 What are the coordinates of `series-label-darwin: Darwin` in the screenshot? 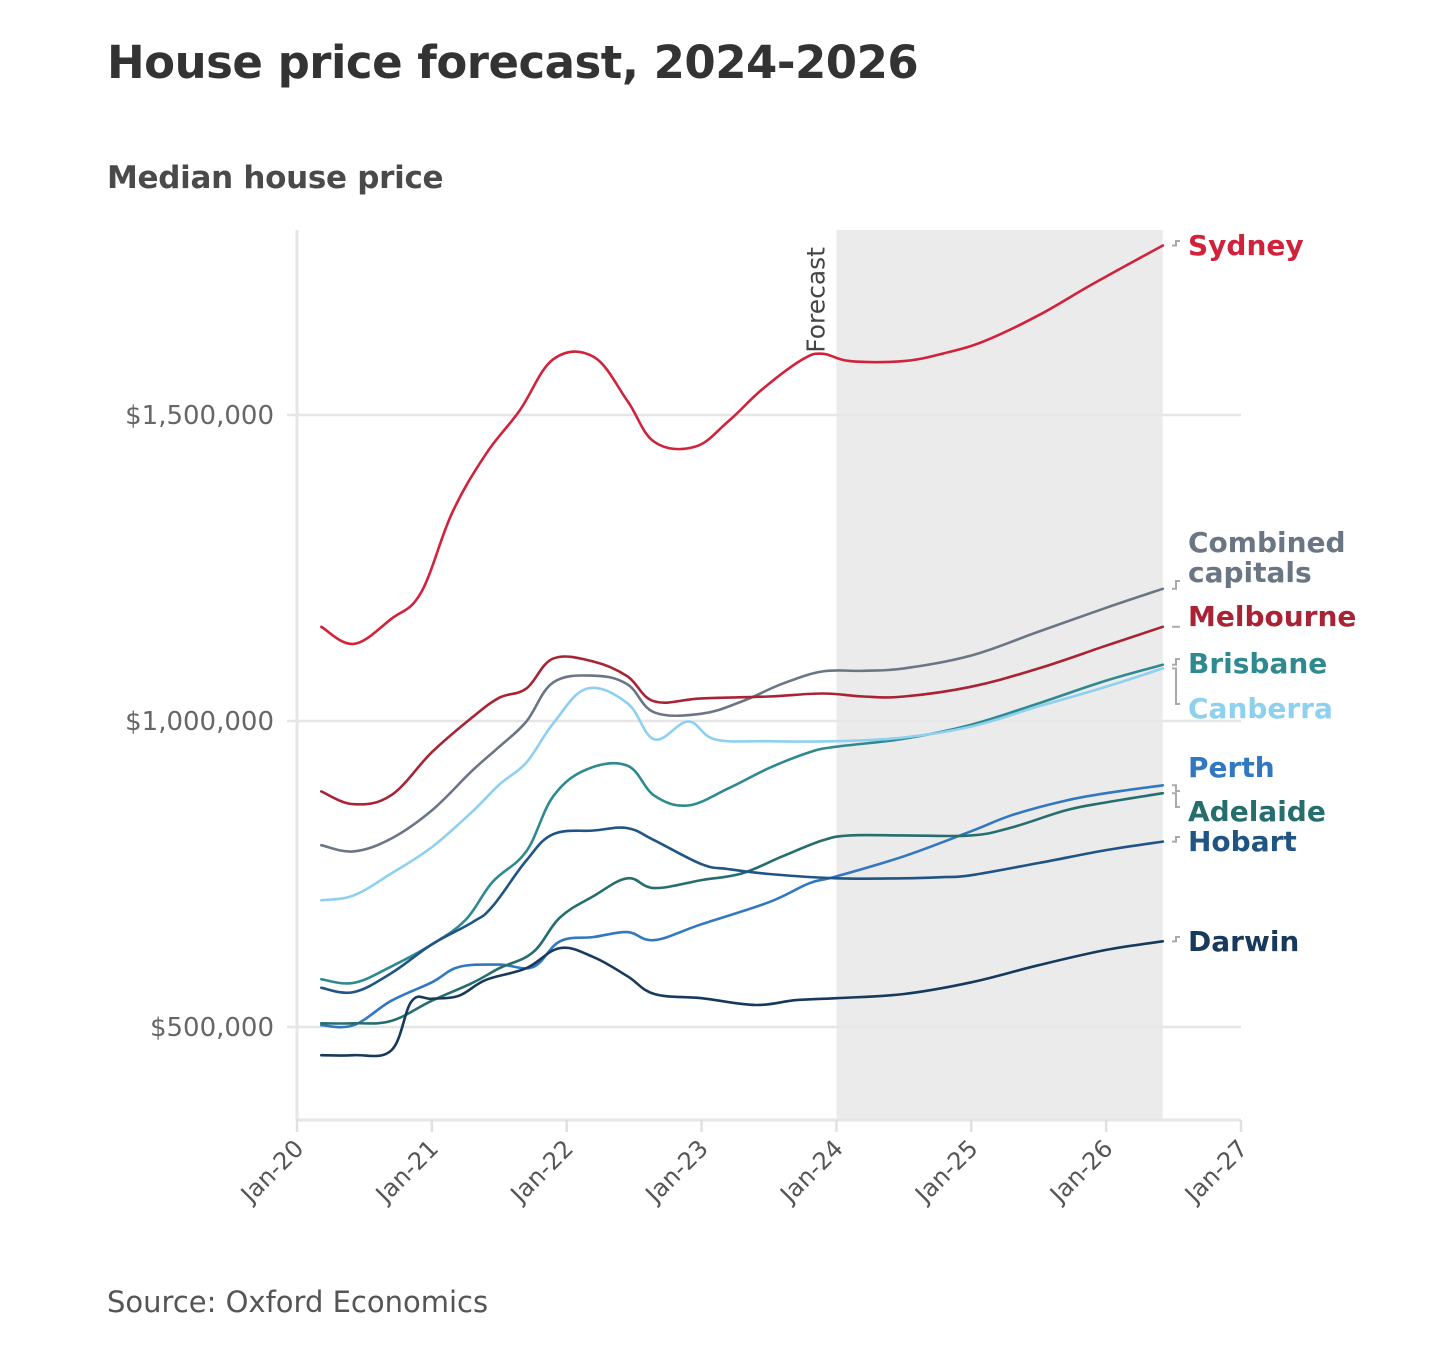 It's located at (1243, 941).